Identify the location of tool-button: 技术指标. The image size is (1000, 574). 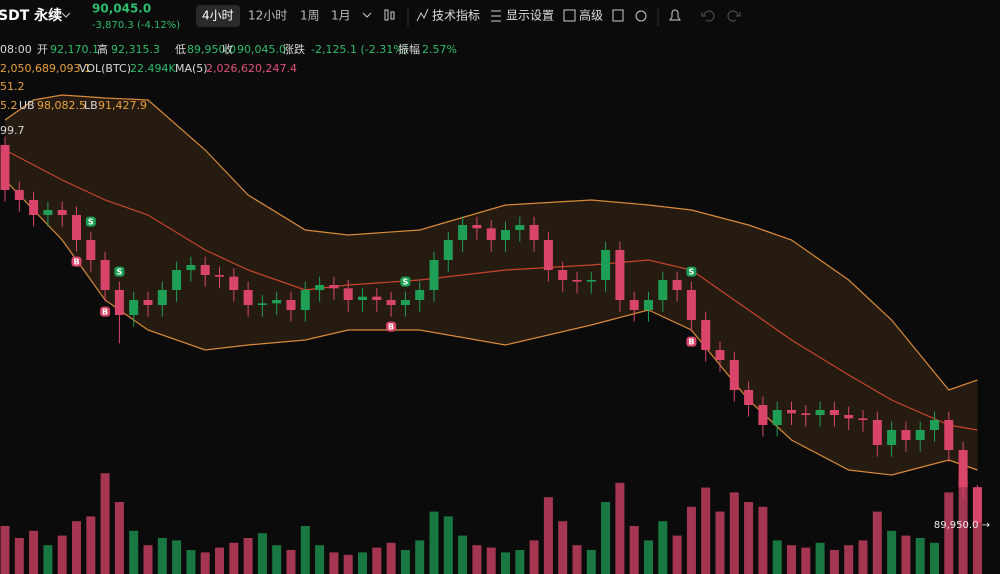
(456, 15).